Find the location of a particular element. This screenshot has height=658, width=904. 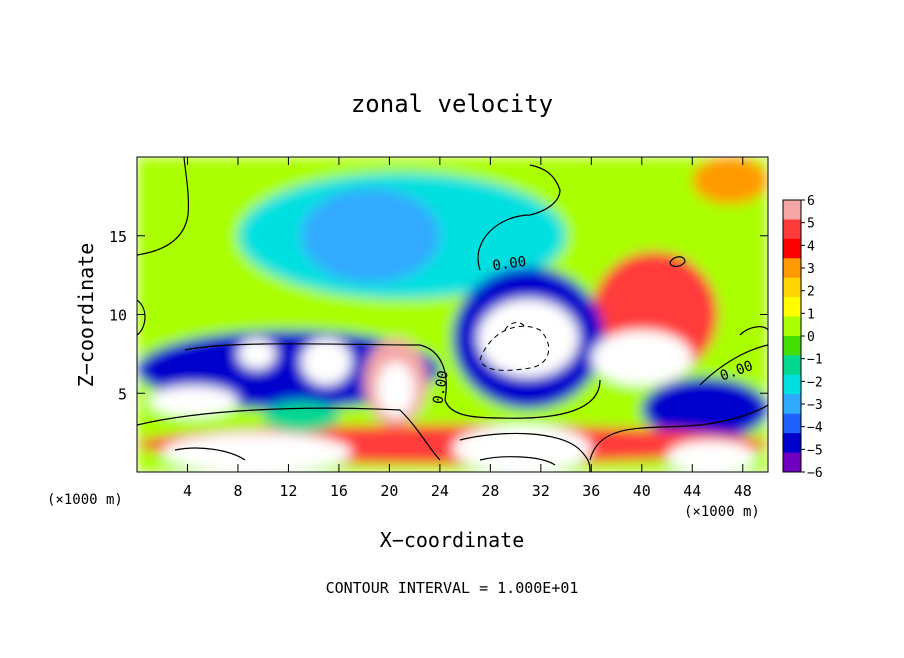

x-tick-label: 44 is located at coordinates (692, 491).